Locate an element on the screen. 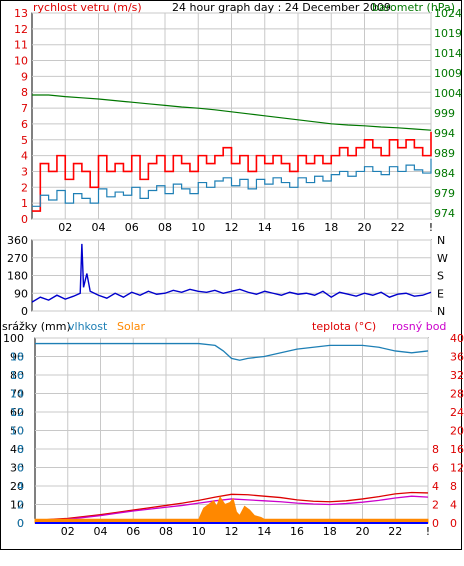  wind-speed-tick: 7 is located at coordinates (24, 108).